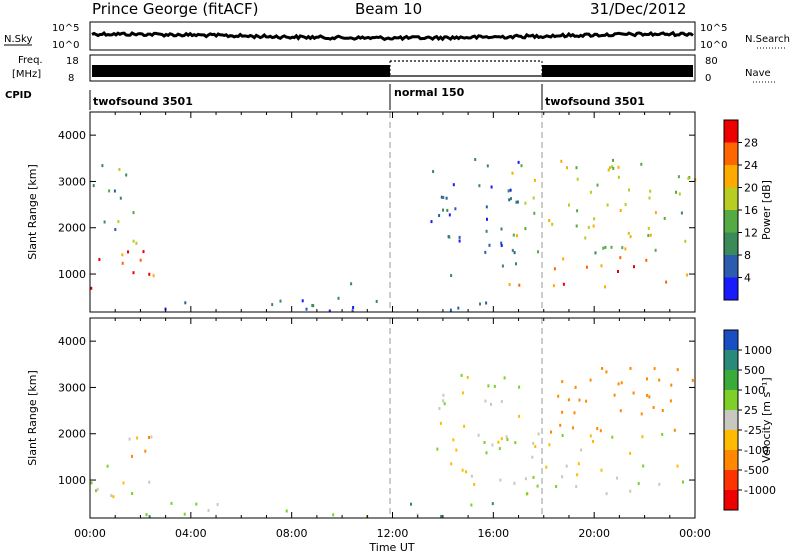 This screenshot has width=800, height=554. Describe the element at coordinates (753, 430) in the screenshot. I see `vel-cbar-label-4: -25` at that location.